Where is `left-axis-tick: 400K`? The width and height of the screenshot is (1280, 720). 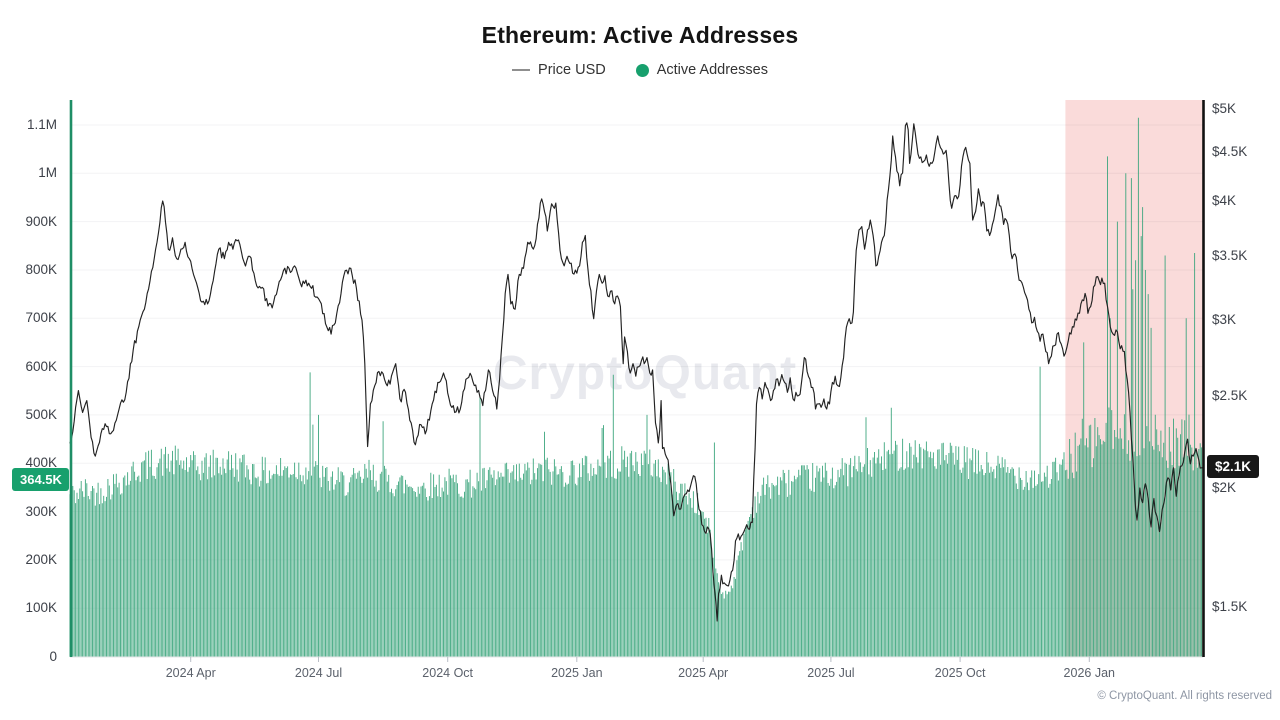 left-axis-tick: 400K is located at coordinates (41, 463).